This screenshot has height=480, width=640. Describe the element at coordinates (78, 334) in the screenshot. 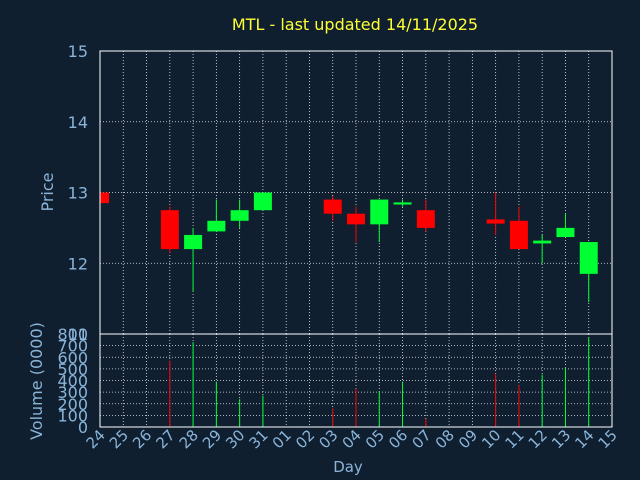

I see `price-y-tick-label: 11` at that location.